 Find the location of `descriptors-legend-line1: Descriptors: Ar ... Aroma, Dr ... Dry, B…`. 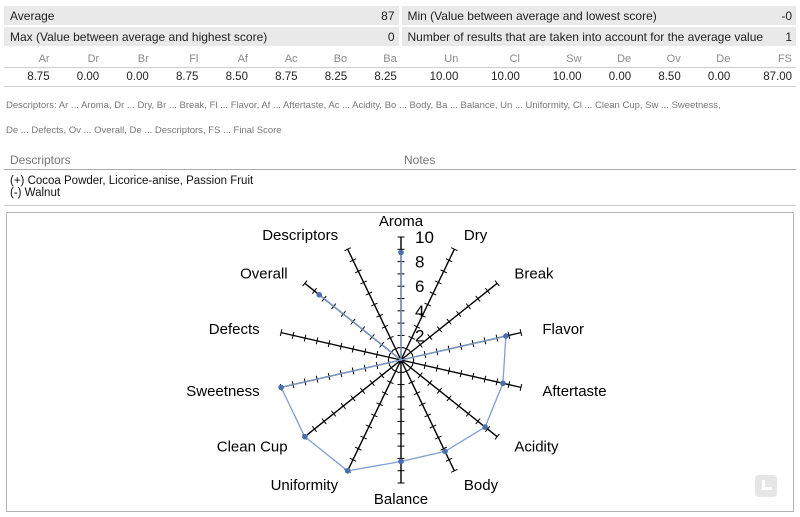

descriptors-legend-line1: Descriptors: Ar ... Aroma, Dr ... Dry, B… is located at coordinates (363, 105).